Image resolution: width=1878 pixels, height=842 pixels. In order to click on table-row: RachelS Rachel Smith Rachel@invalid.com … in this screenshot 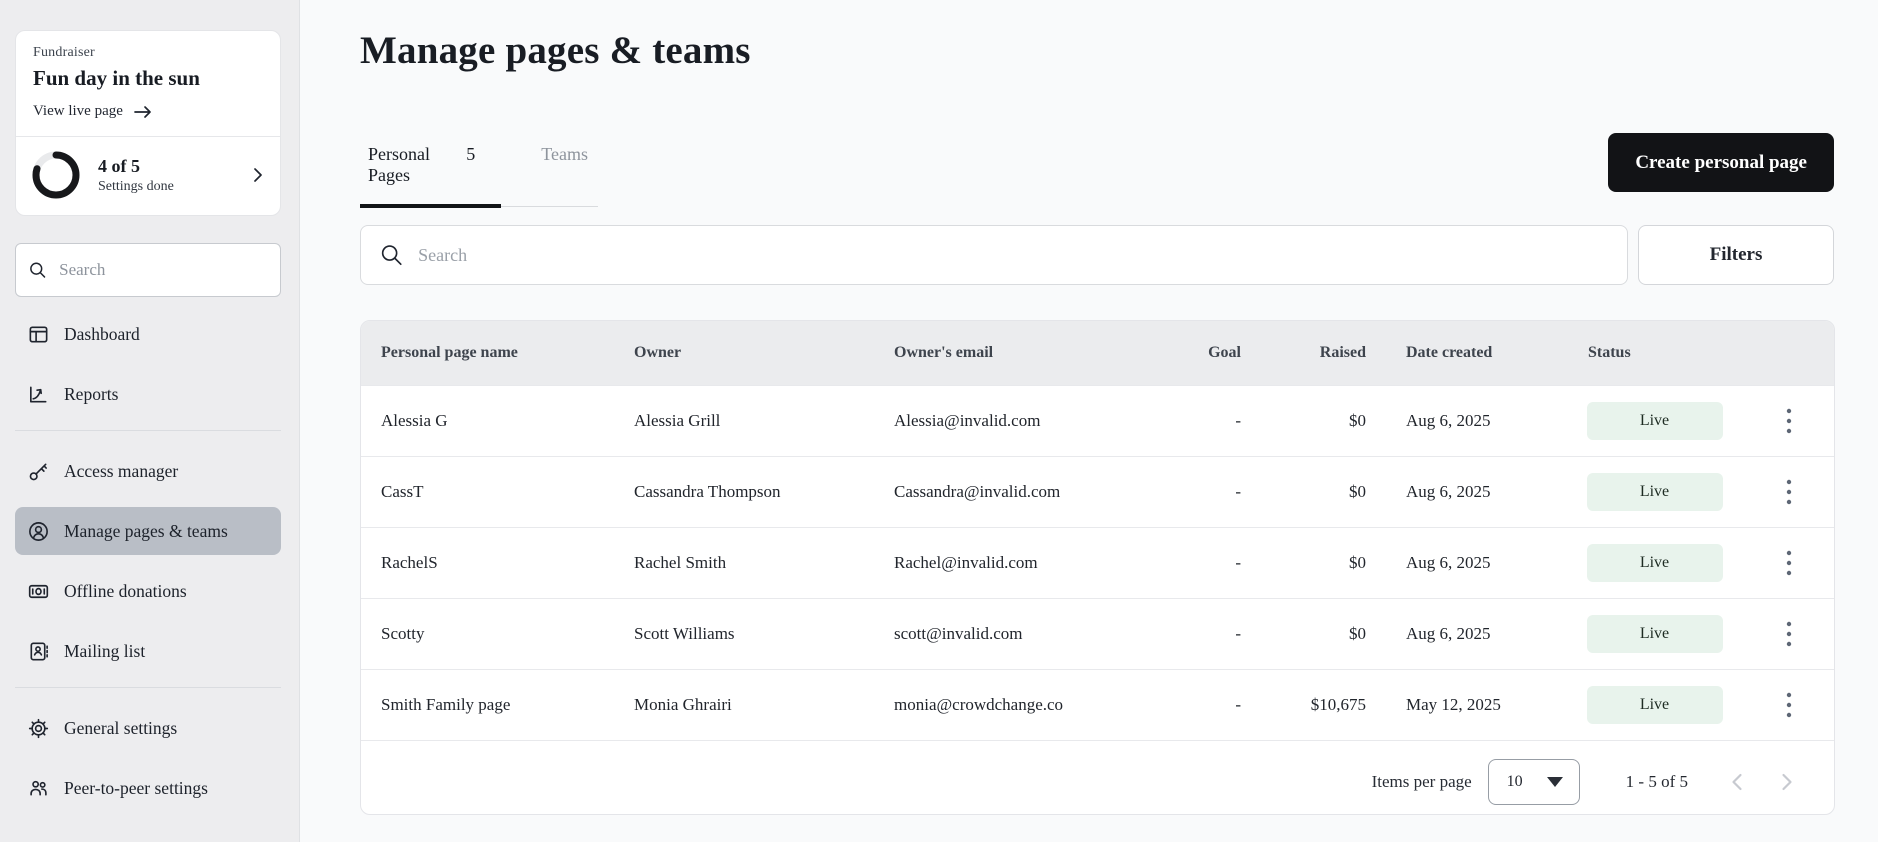, I will do `click(1097, 562)`.